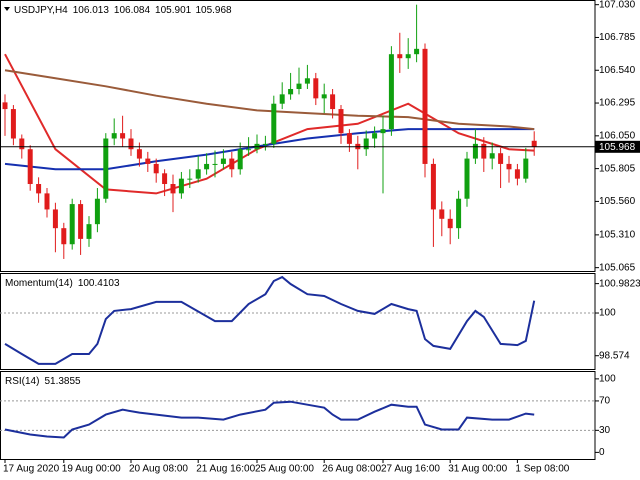 This screenshot has width=640, height=480. I want to click on x-tick-label: 19 Aug 00:00, so click(91, 469).